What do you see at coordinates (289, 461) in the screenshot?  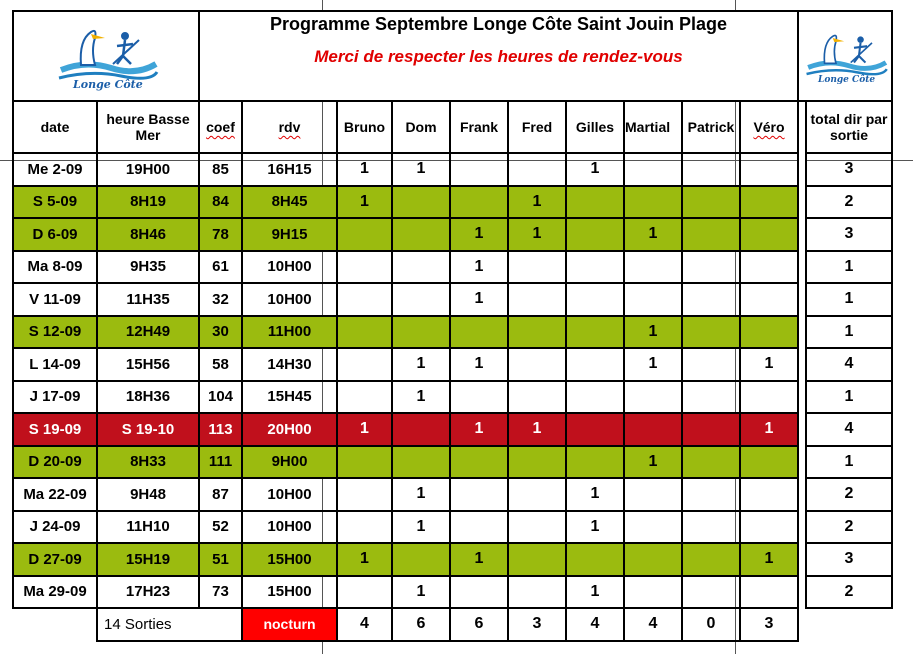 I see `rdv-cell: 9H00` at bounding box center [289, 461].